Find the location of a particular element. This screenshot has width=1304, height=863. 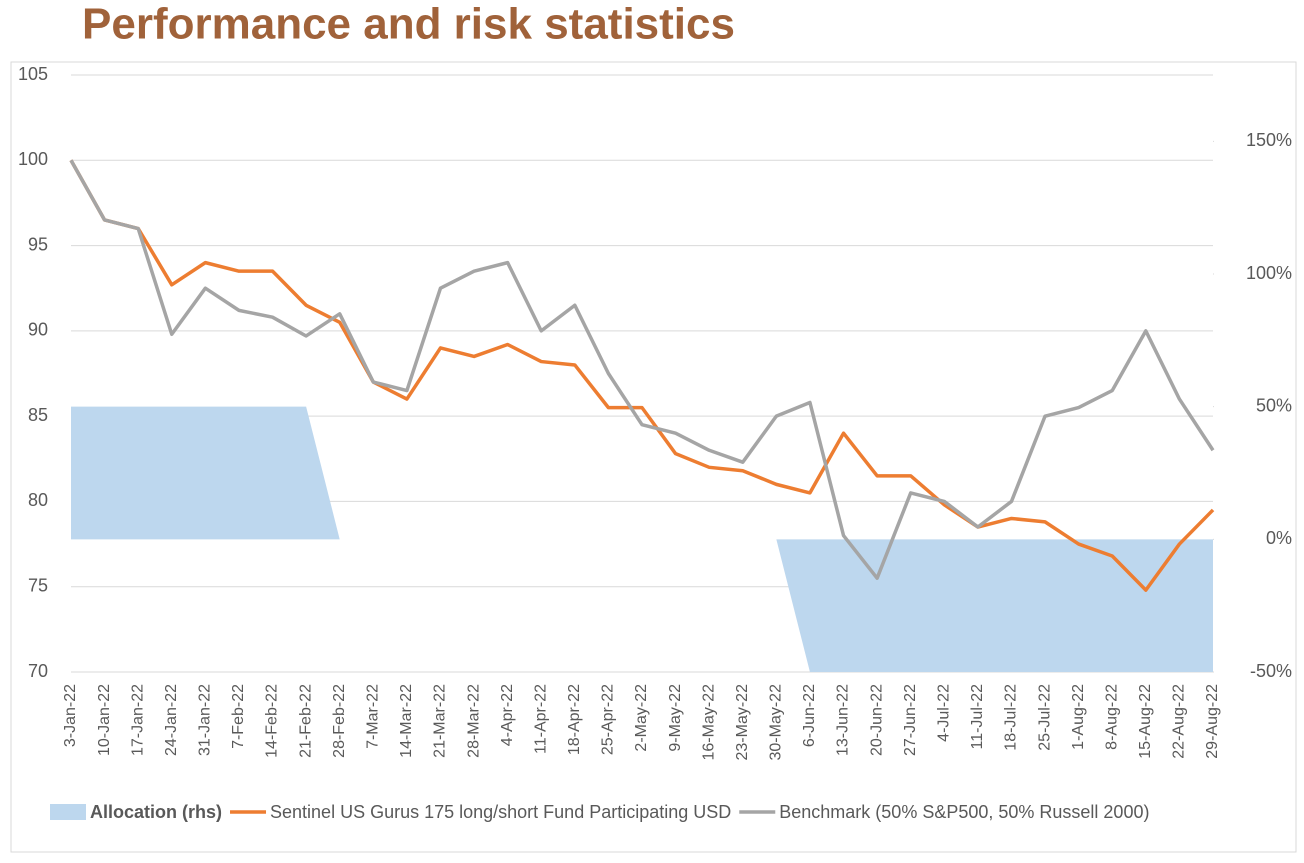

x-tick-label: 17-Jan-22 is located at coordinates (137, 720).